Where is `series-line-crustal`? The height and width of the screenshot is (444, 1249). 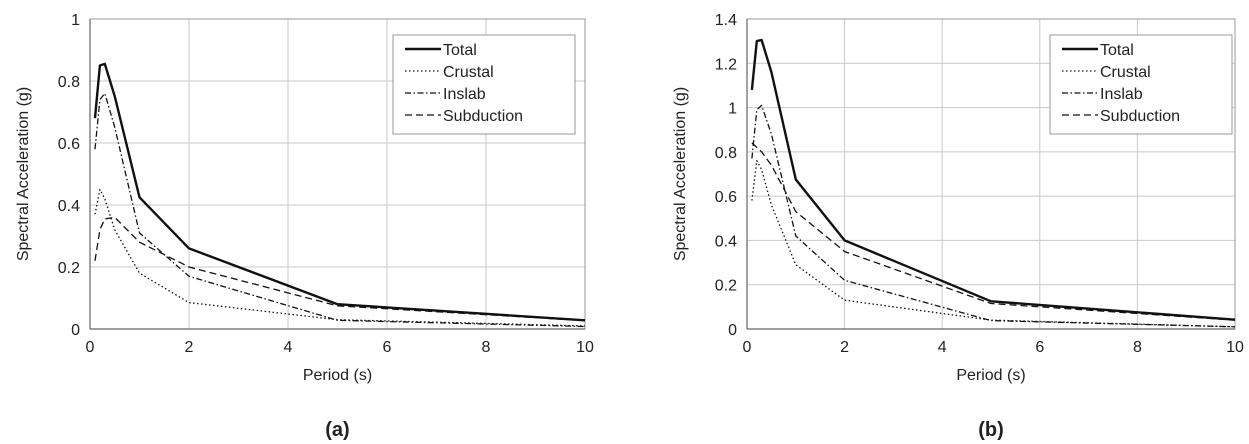 series-line-crustal is located at coordinates (340, 257).